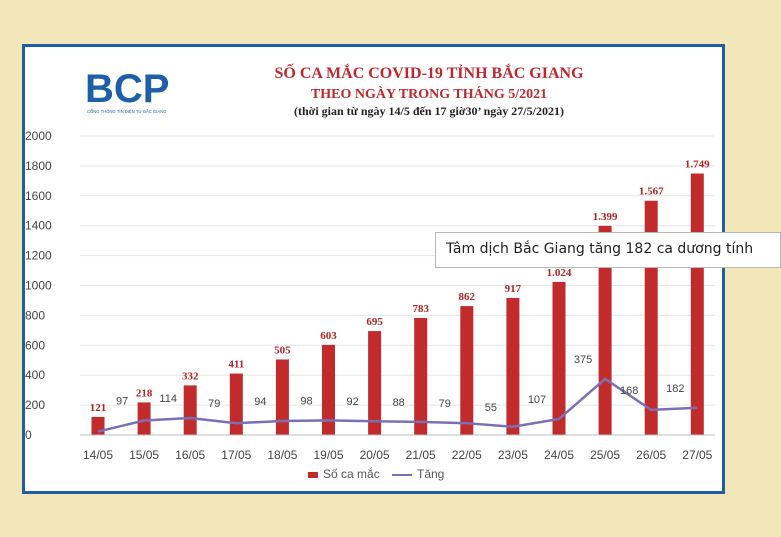 The height and width of the screenshot is (537, 781). What do you see at coordinates (190, 455) in the screenshot?
I see `x-tick-label: 16/05` at bounding box center [190, 455].